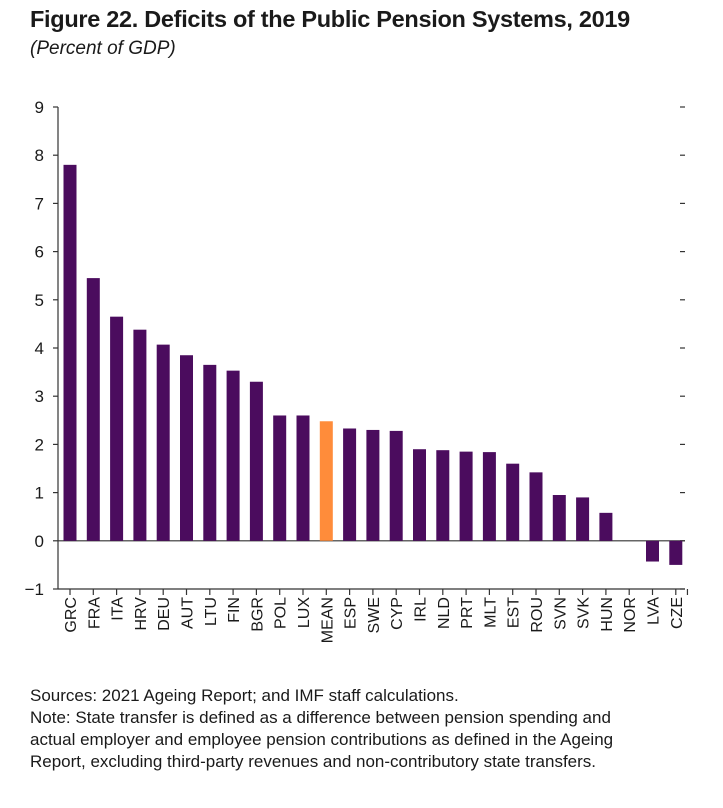 The width and height of the screenshot is (723, 808). What do you see at coordinates (281, 613) in the screenshot?
I see `category-label-pol: POL` at bounding box center [281, 613].